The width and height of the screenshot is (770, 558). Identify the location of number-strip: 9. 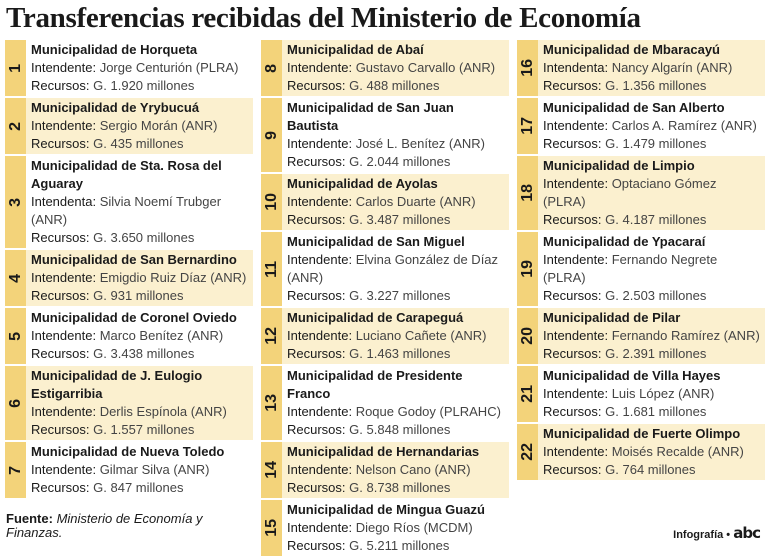
(271, 135).